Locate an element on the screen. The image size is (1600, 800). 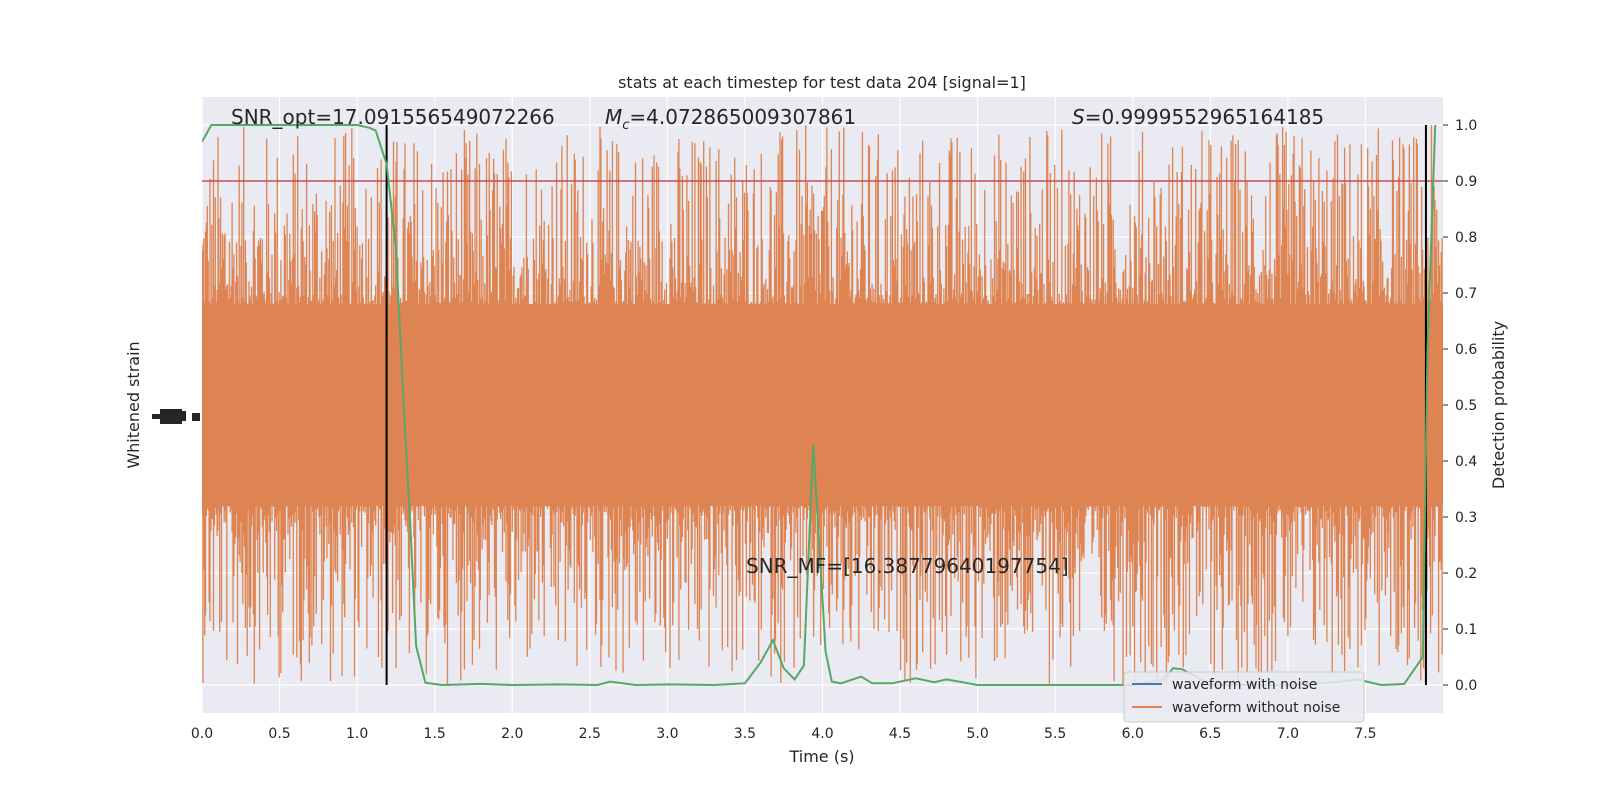
y-tick-label: 0.9 is located at coordinates (1466, 182).